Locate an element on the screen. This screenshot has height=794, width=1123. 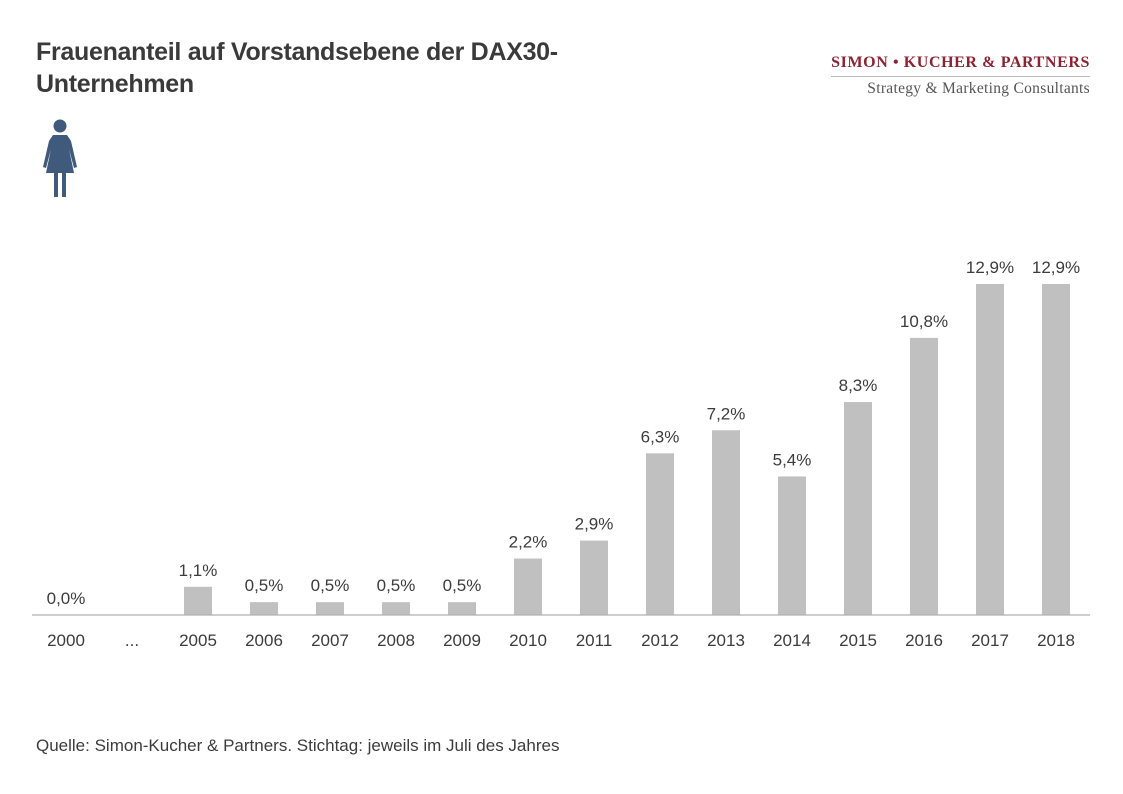
x-tick-label: 2017 is located at coordinates (990, 640).